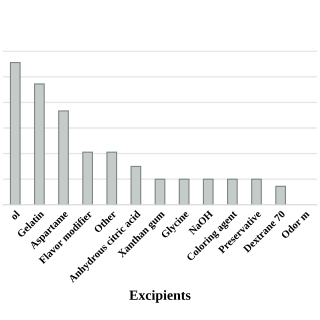 The image size is (320, 320). What do you see at coordinates (15, 215) in the screenshot?
I see `x-tick-label: ol` at bounding box center [15, 215].